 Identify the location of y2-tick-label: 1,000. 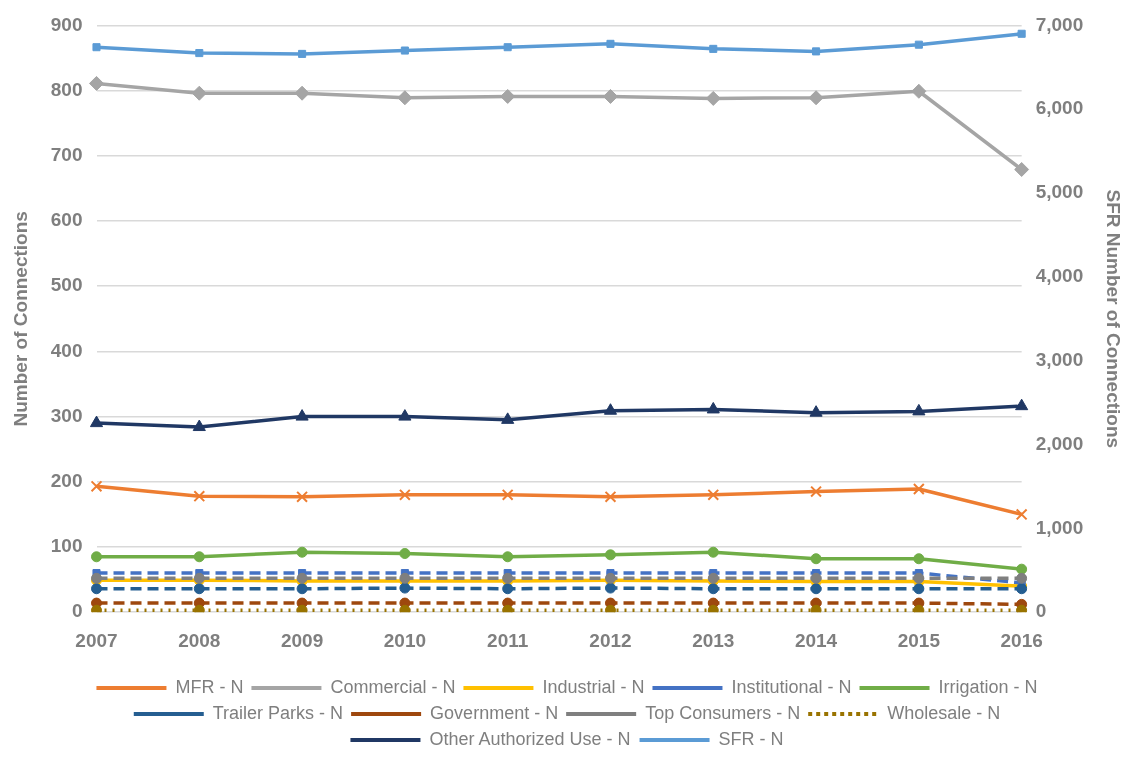
(1059, 527).